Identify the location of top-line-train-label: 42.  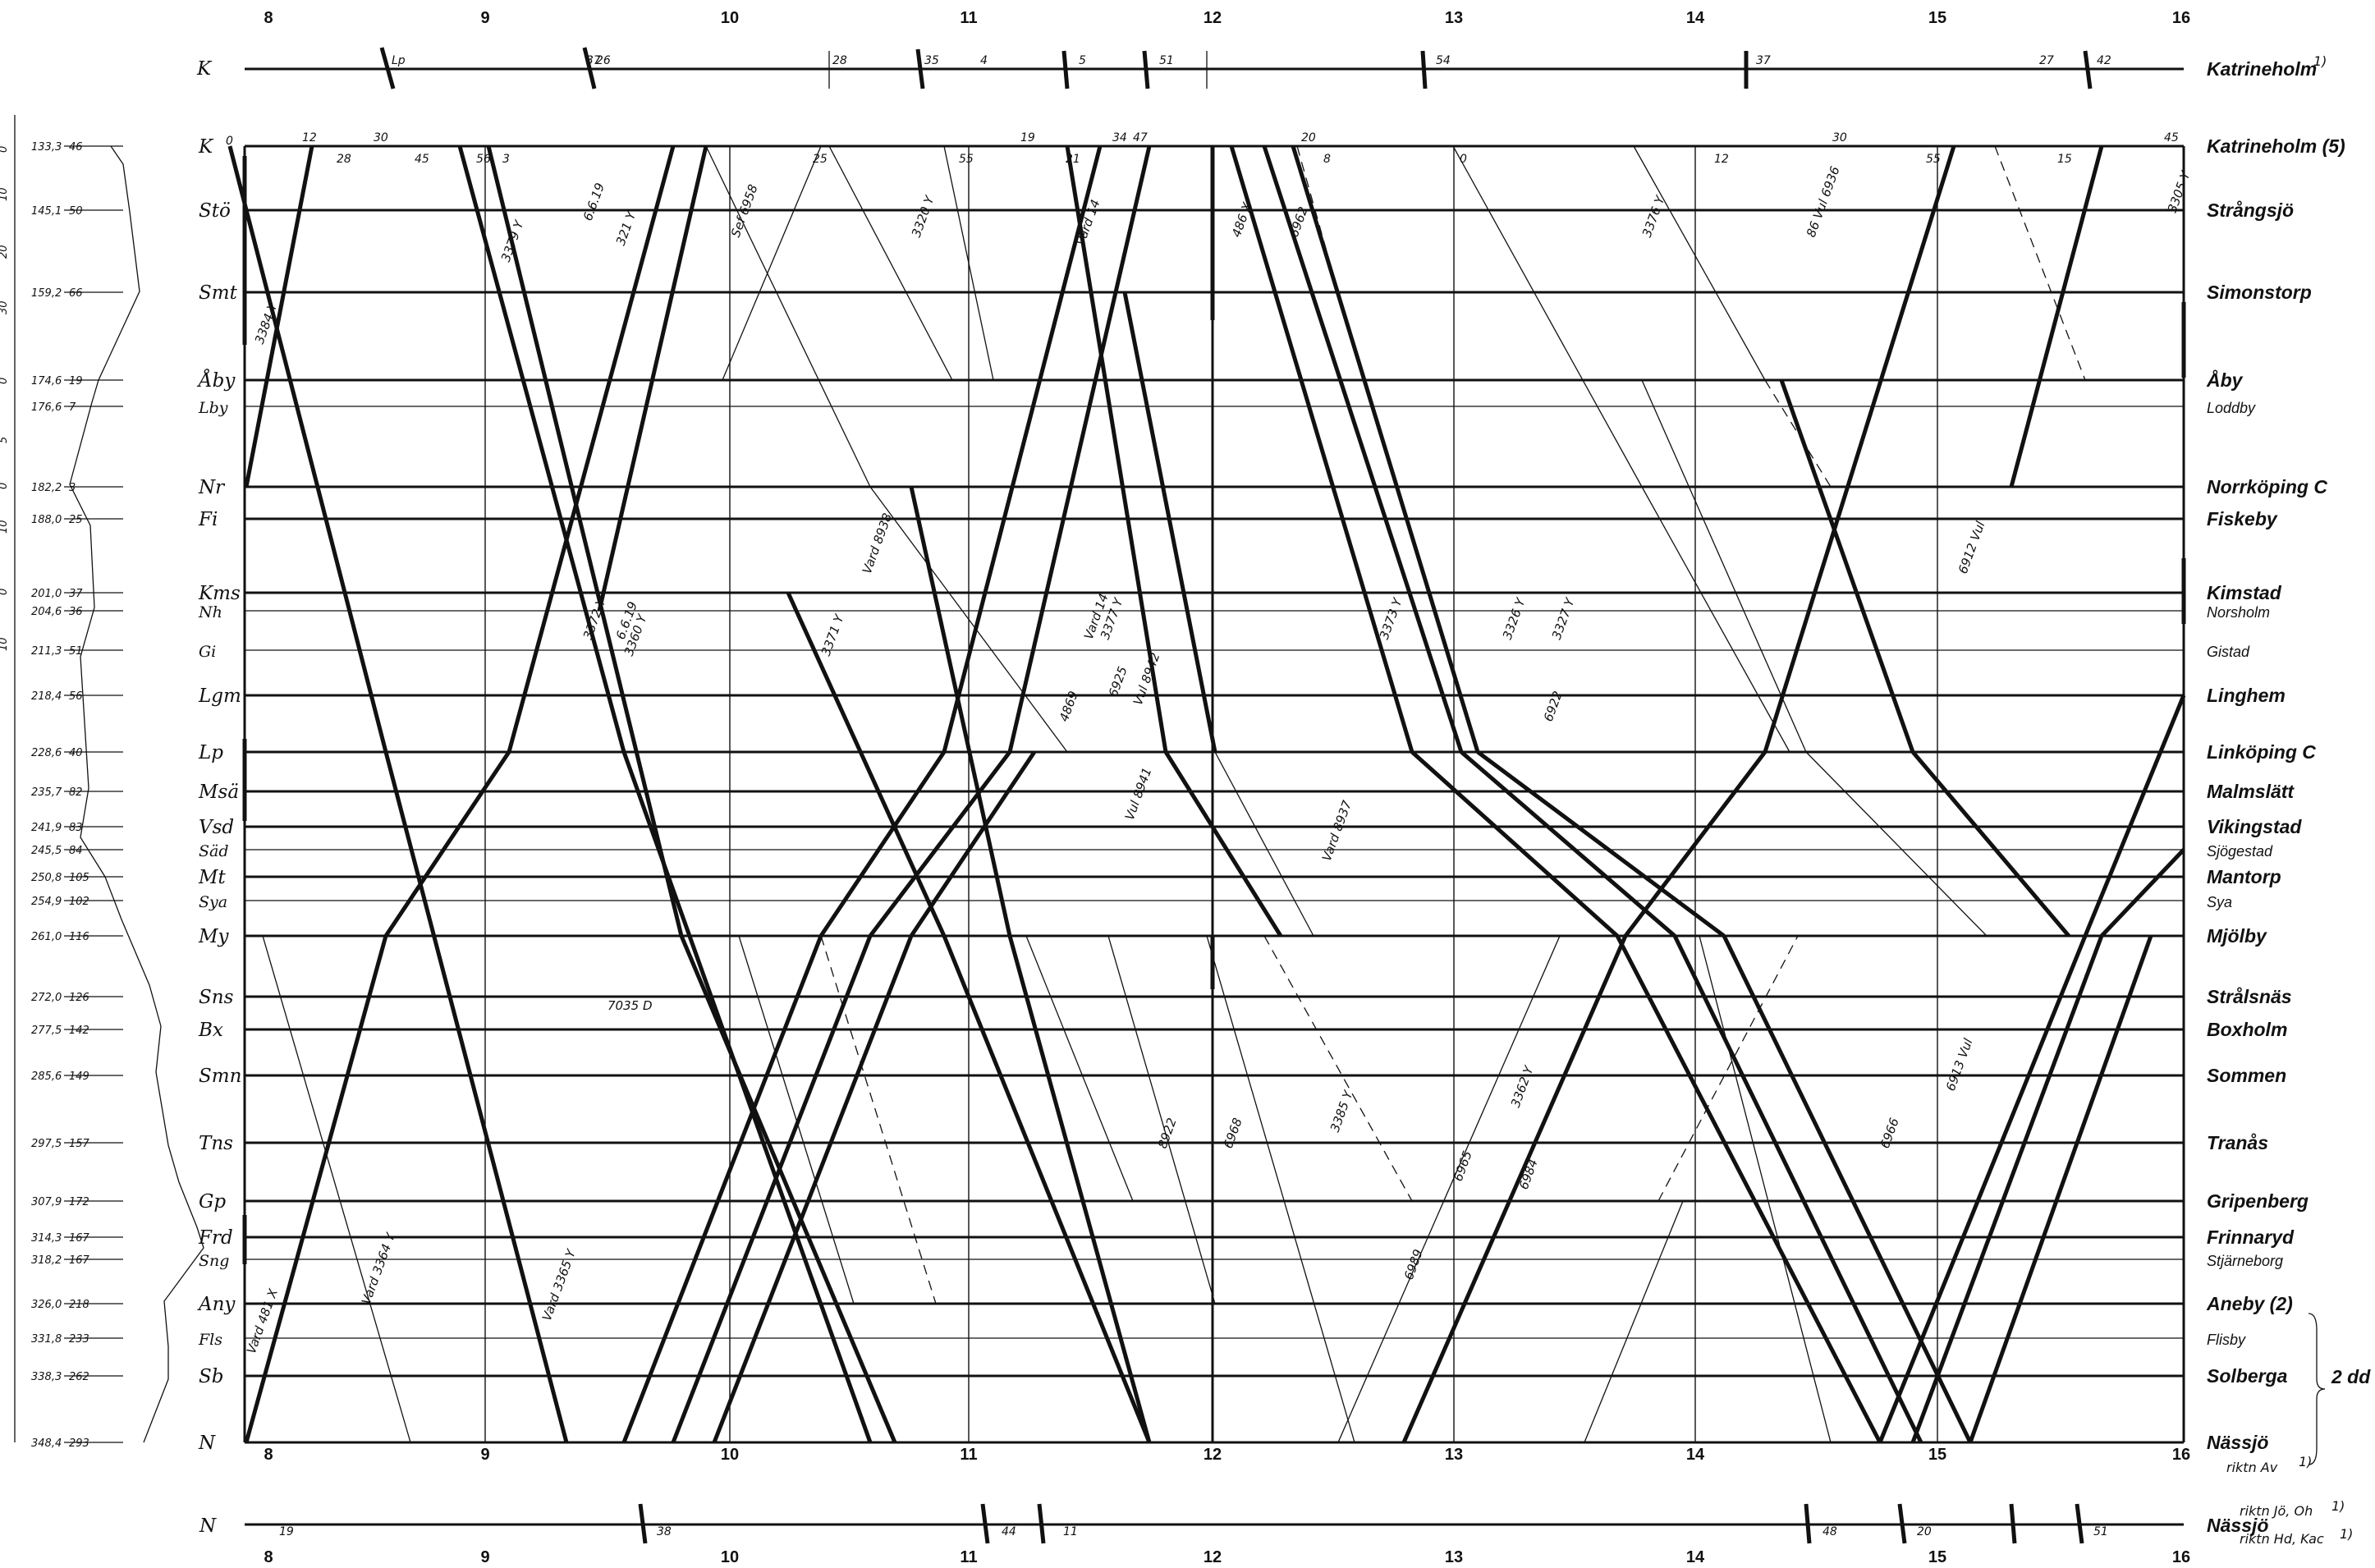
(2104, 60).